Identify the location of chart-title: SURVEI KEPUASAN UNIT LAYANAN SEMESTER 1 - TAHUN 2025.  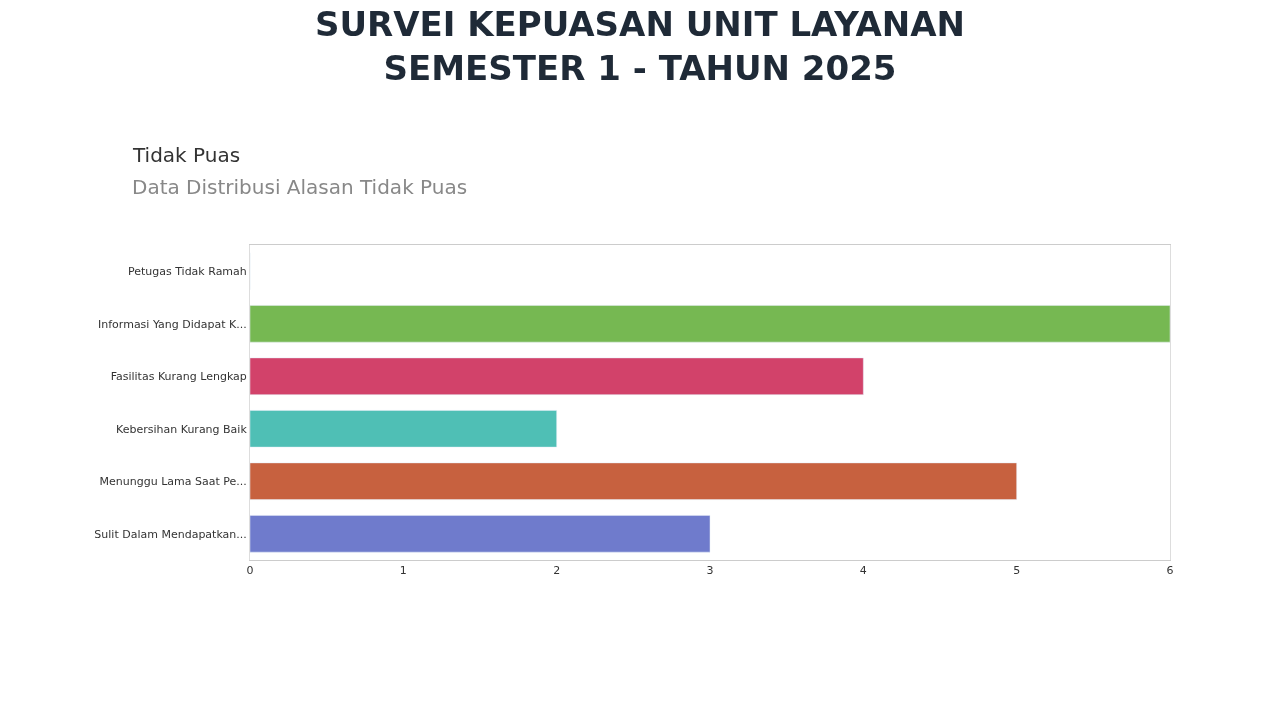
(640, 46).